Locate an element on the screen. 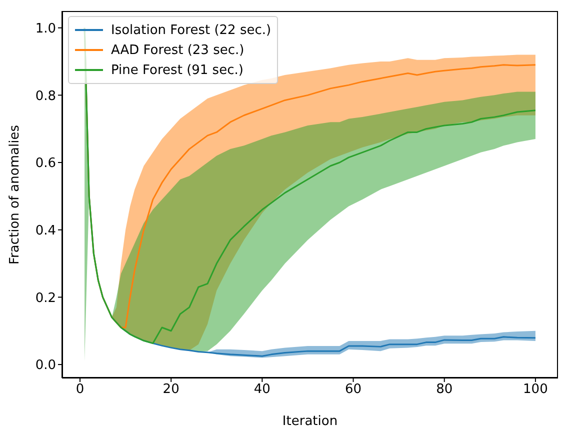 Image resolution: width=567 pixels, height=433 pixels. y-tick-label: 1.0 is located at coordinates (45, 28).